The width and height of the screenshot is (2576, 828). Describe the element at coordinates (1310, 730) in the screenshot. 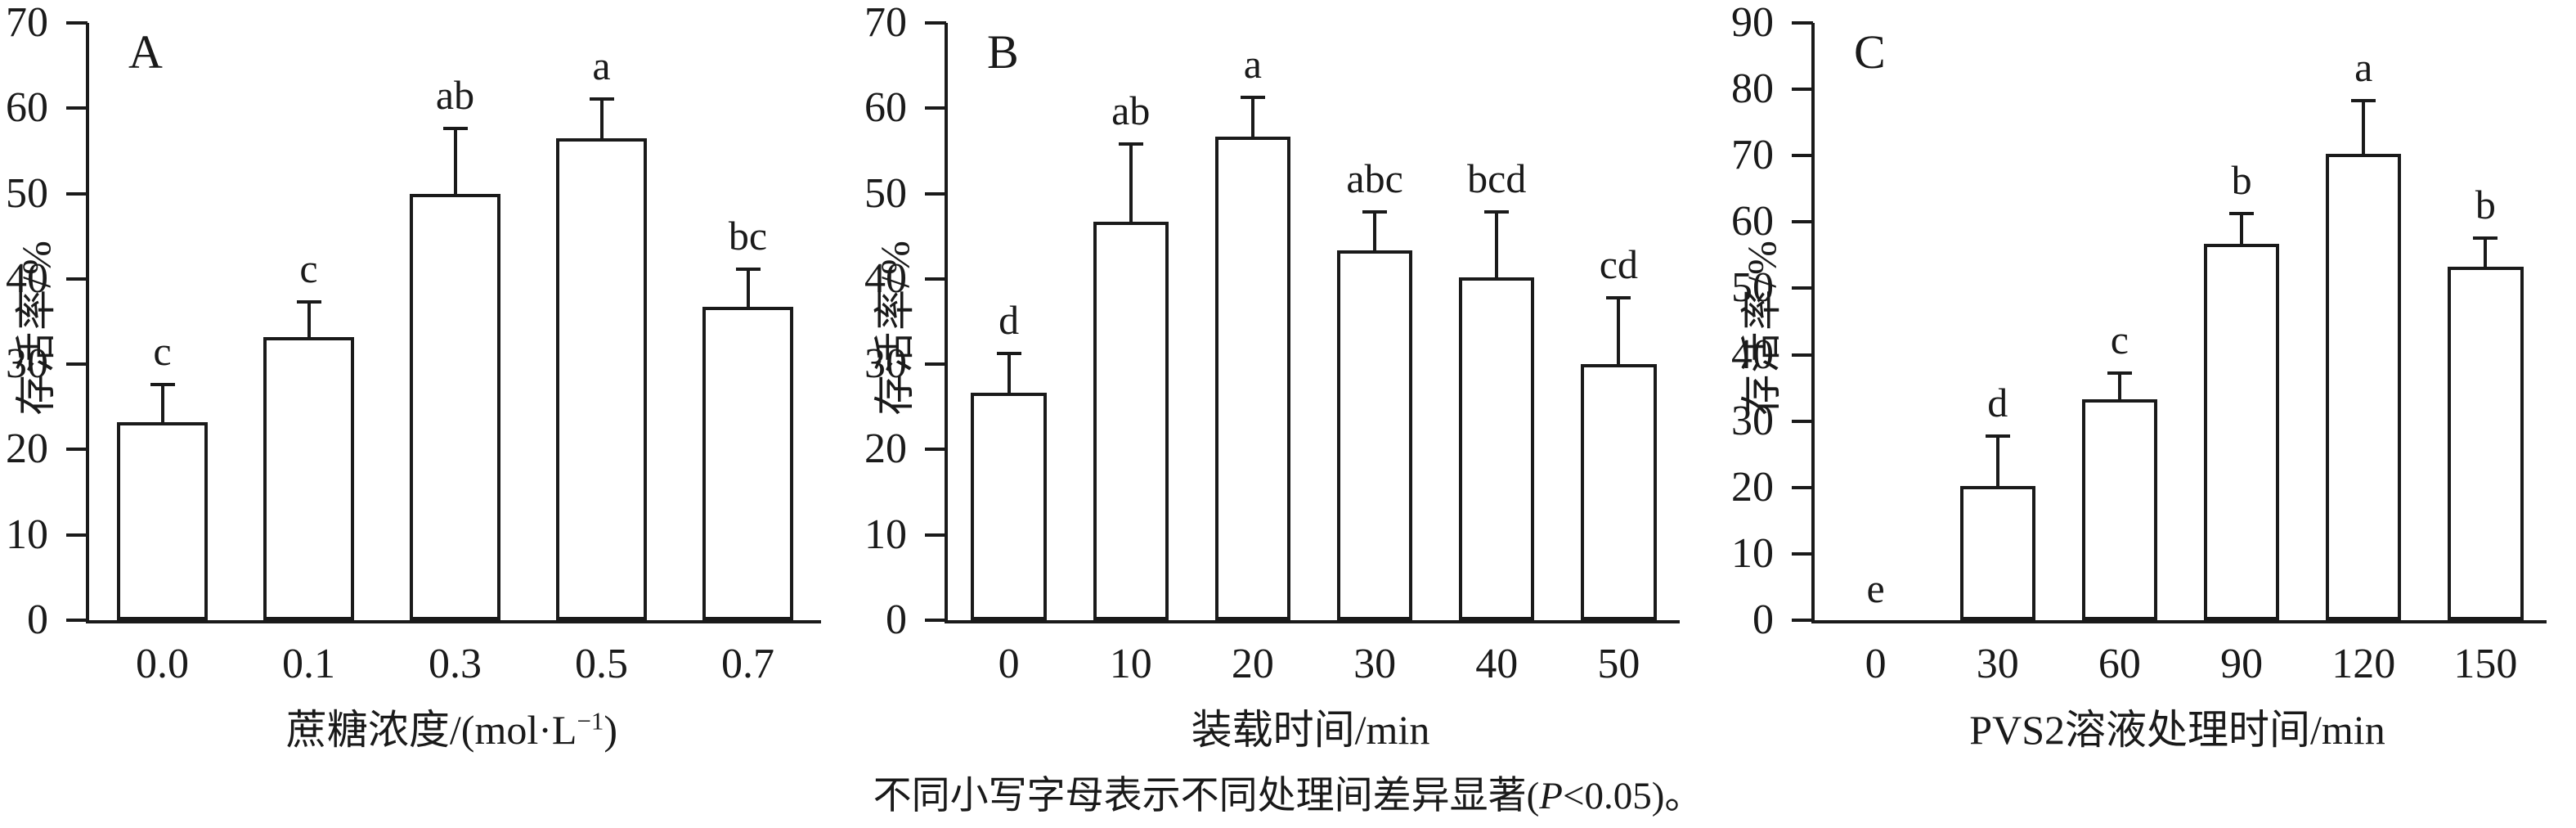

I see `x-axis-title-part: 装载时间/min` at that location.